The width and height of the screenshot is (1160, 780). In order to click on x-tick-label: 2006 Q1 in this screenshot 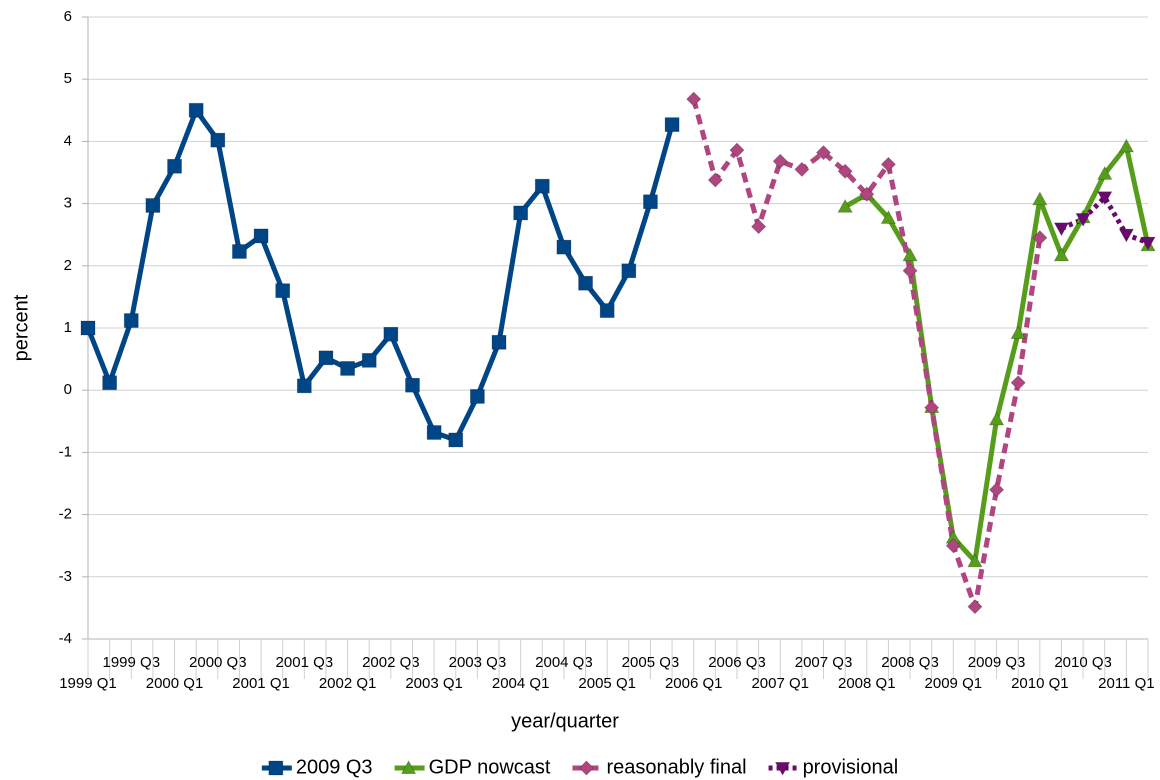, I will do `click(694, 683)`.